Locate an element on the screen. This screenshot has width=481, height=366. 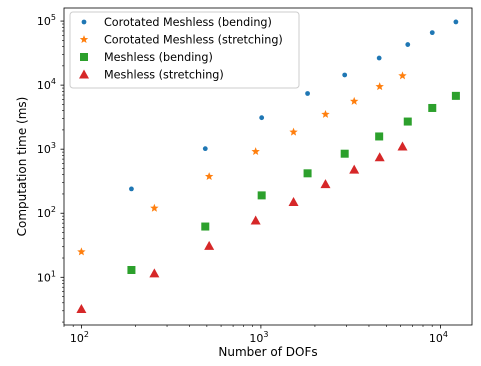
x-tick-exponent: 4 is located at coordinates (445, 334).